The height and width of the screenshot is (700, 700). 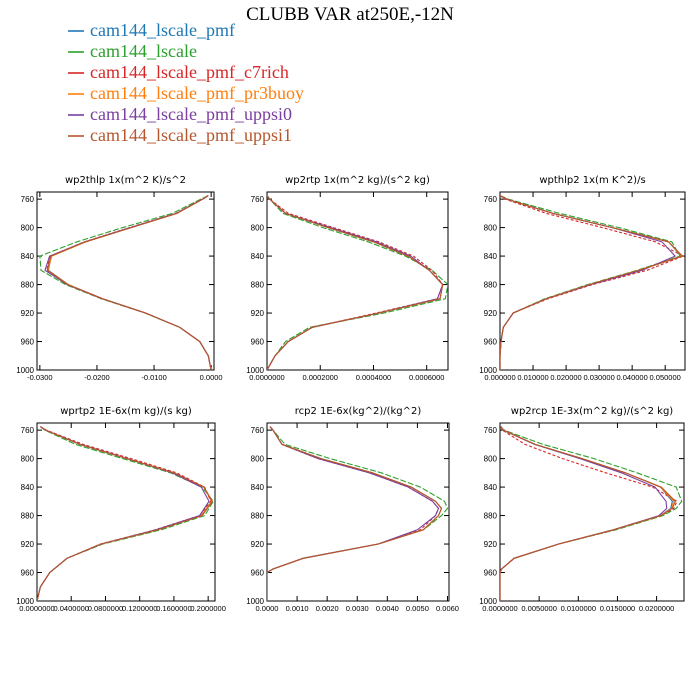 I want to click on x-tick-label: 0.040000, so click(x=631, y=377).